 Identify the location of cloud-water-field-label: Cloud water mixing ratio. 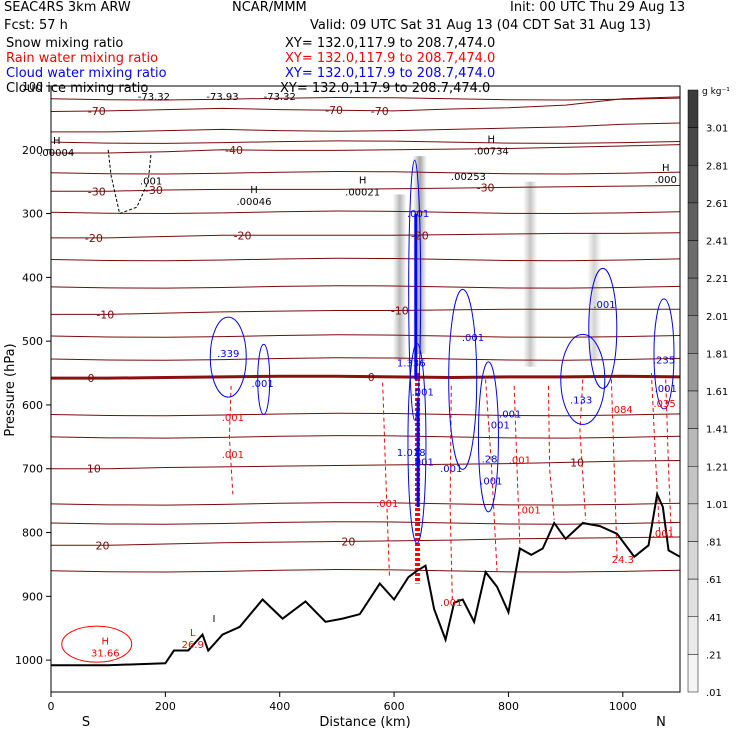
(86, 73).